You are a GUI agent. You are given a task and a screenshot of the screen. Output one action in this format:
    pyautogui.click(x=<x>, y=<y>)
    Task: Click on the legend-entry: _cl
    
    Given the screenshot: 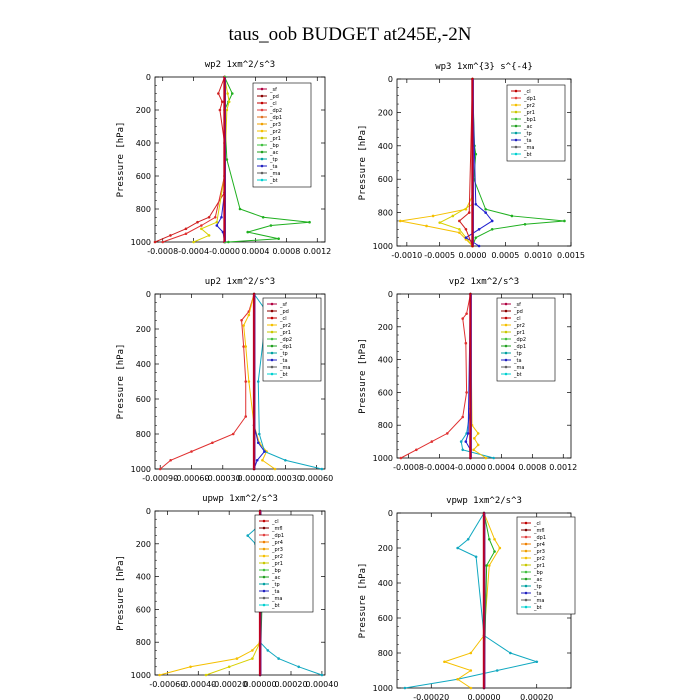 What is the action you would take?
    pyautogui.click(x=517, y=319)
    